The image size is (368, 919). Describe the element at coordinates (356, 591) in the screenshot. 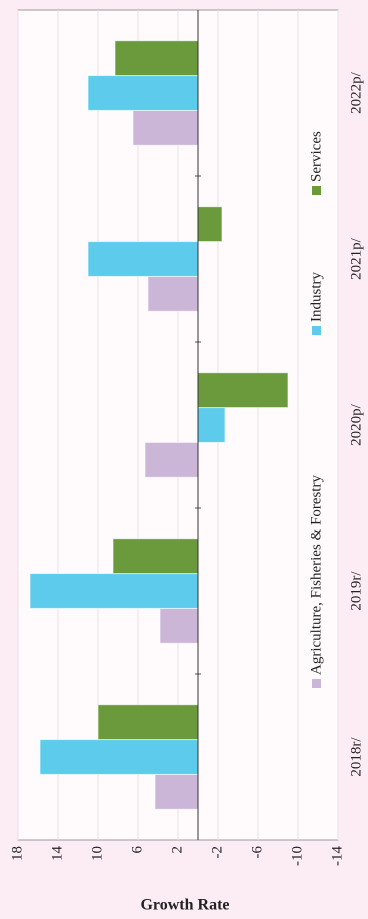

I see `x-tick-label: 2019r/` at that location.